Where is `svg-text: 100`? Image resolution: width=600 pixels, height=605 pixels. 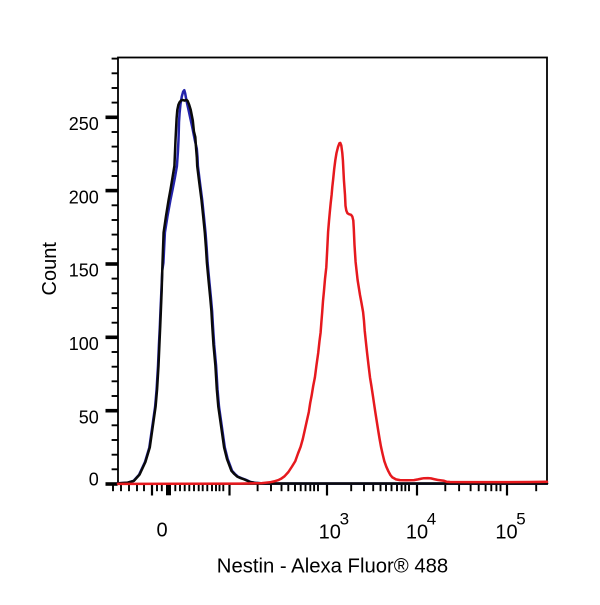
svg-text: 100 is located at coordinates (84, 344).